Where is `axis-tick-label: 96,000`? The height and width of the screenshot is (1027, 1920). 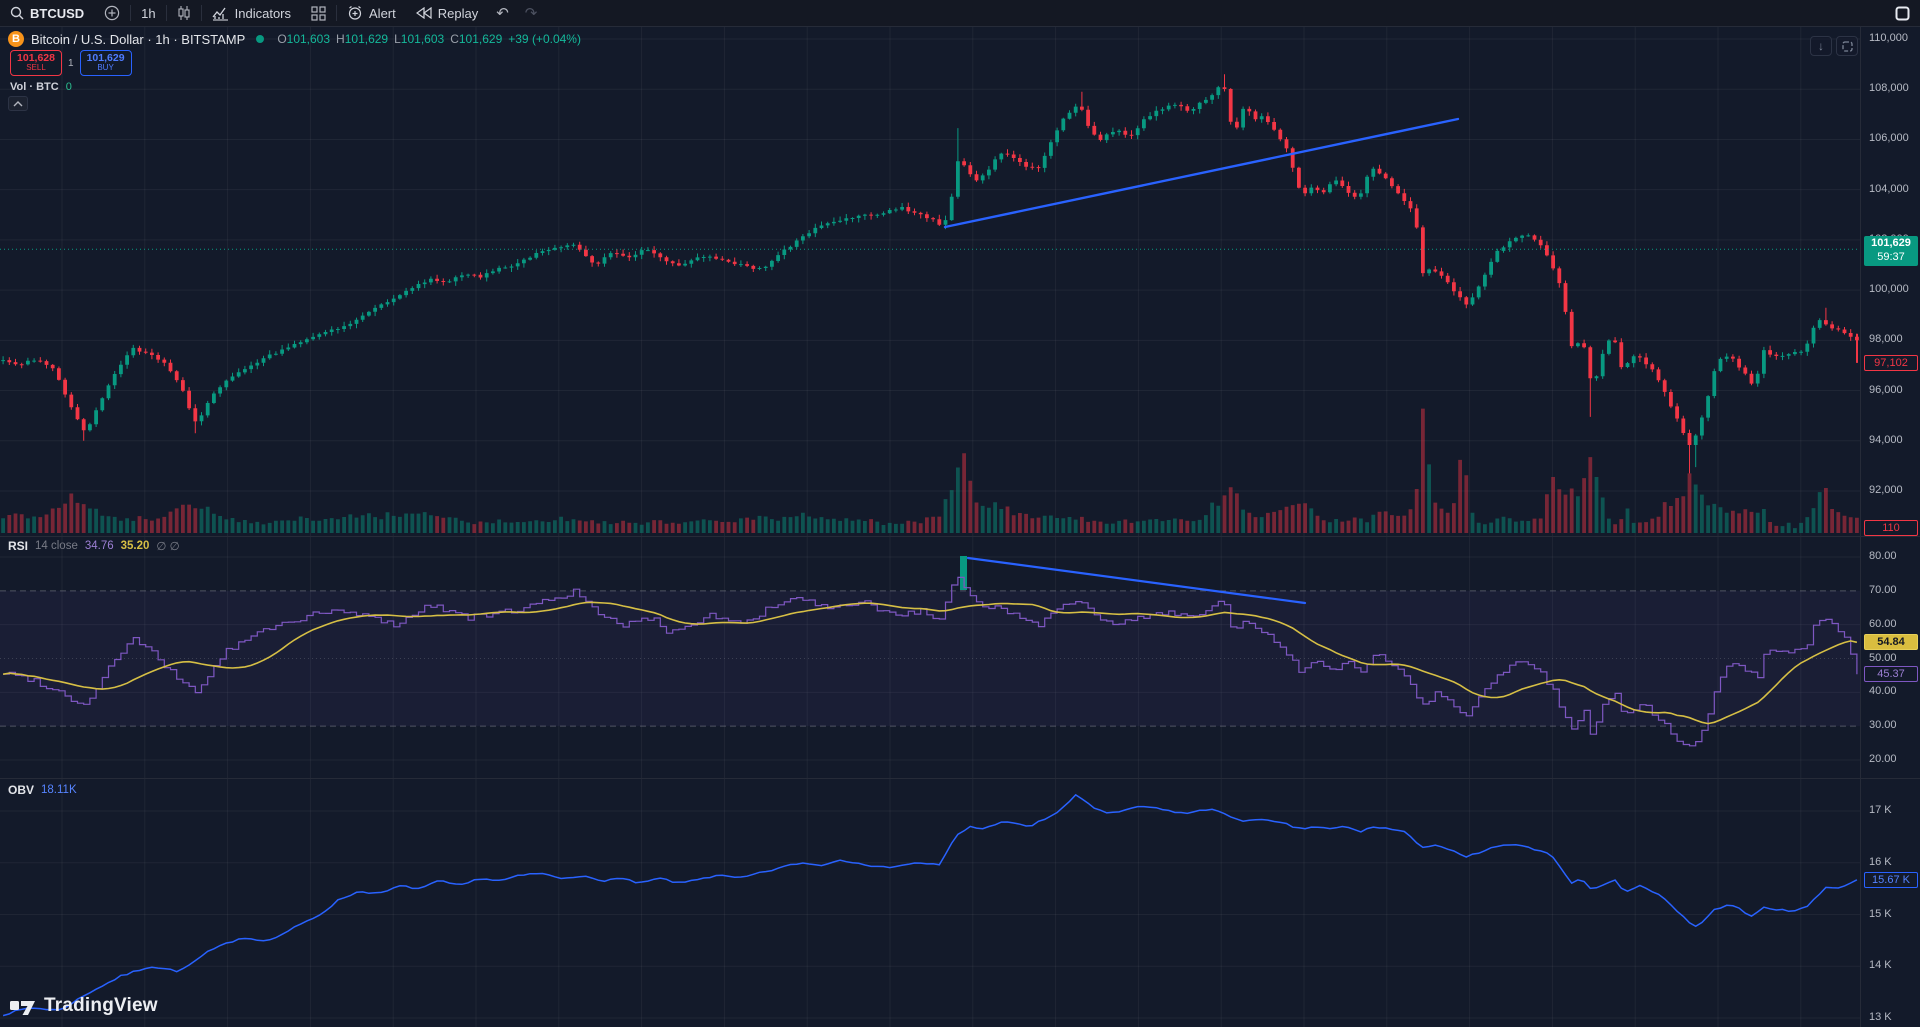 axis-tick-label: 96,000 is located at coordinates (1886, 389).